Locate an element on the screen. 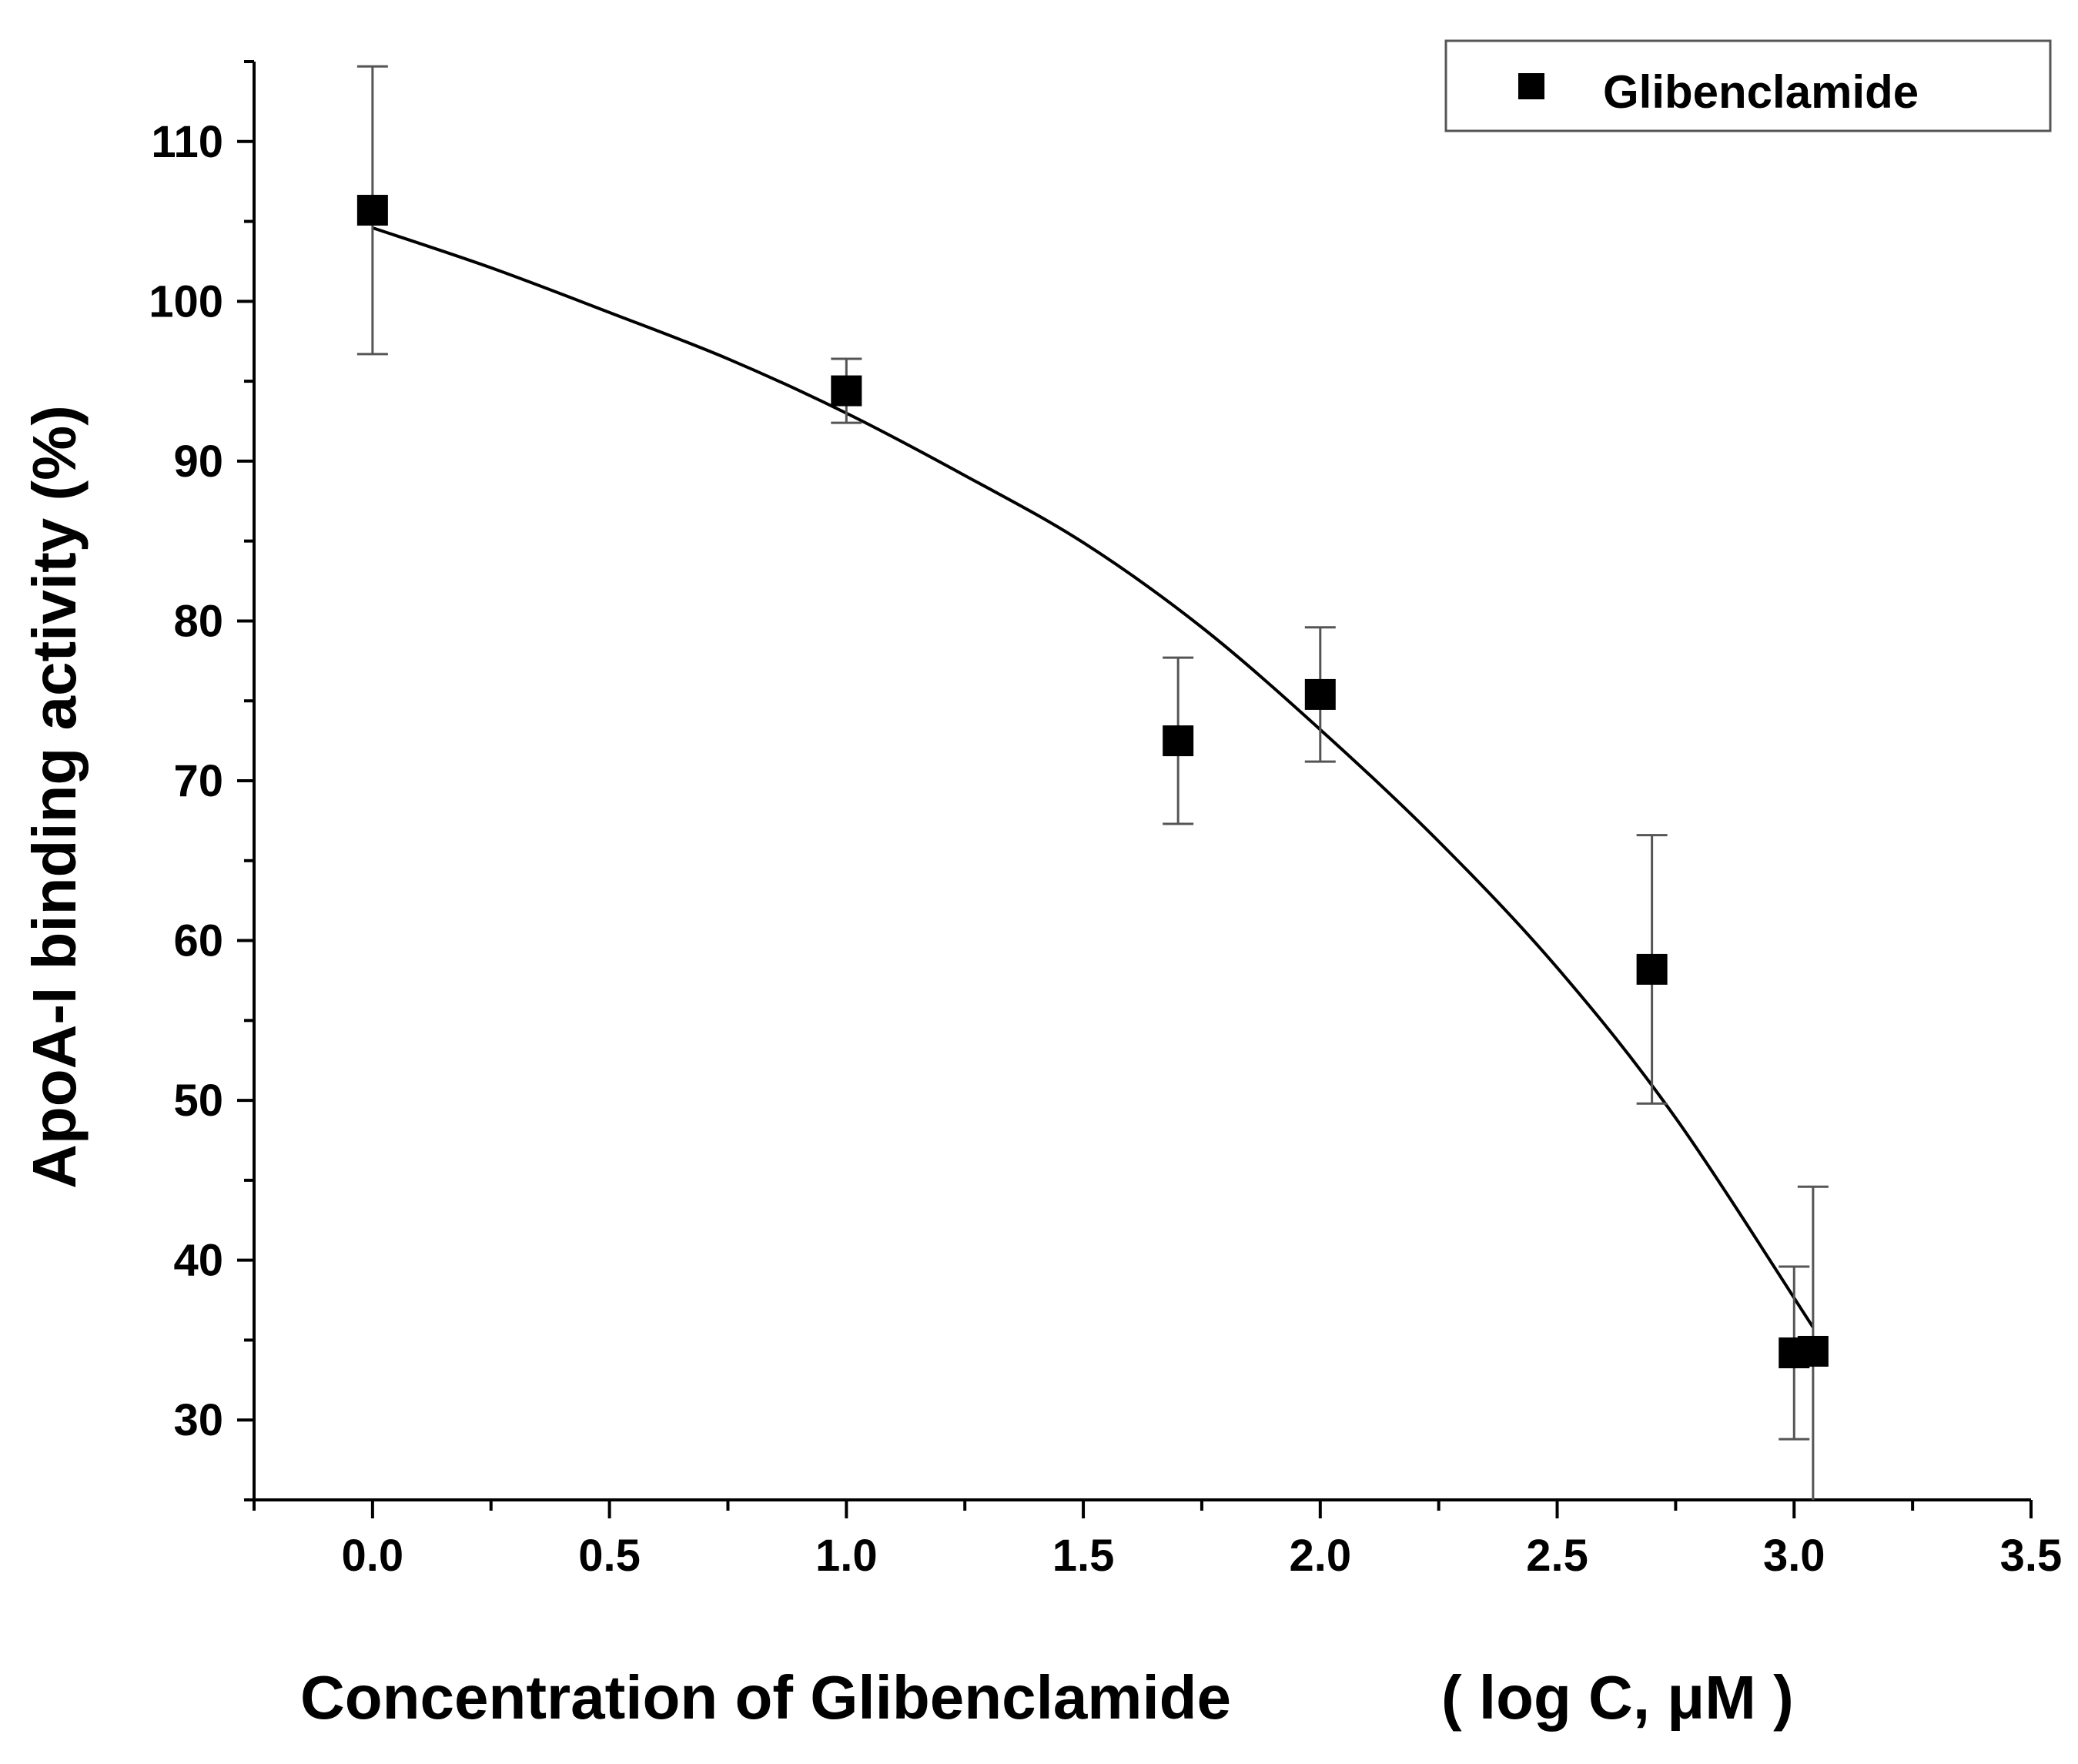 The width and height of the screenshot is (2078, 1764). x-tick-label: 3.5 is located at coordinates (2032, 1556).